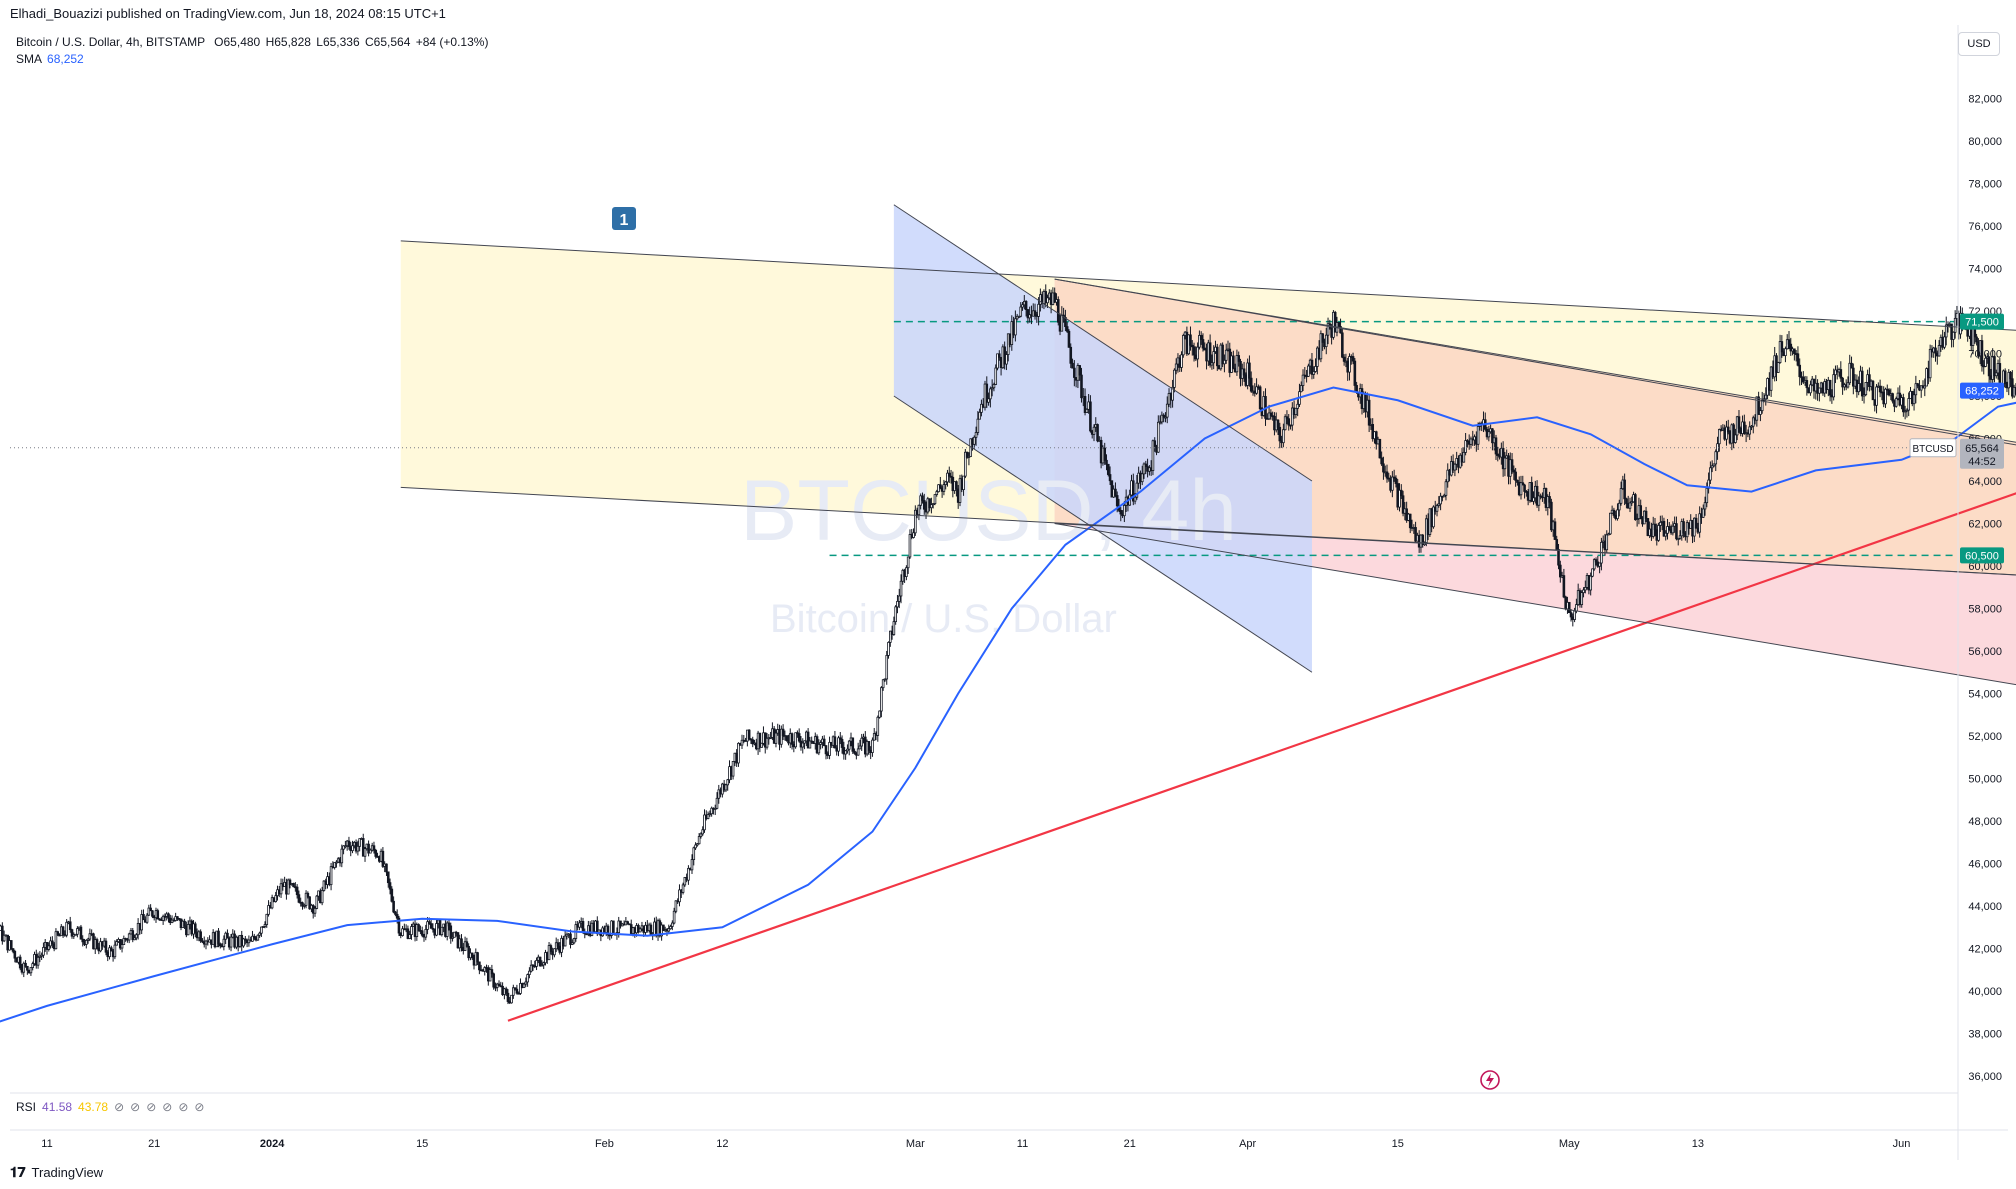 The width and height of the screenshot is (2016, 1189). What do you see at coordinates (154, 1144) in the screenshot?
I see `x-tick-label: 21` at bounding box center [154, 1144].